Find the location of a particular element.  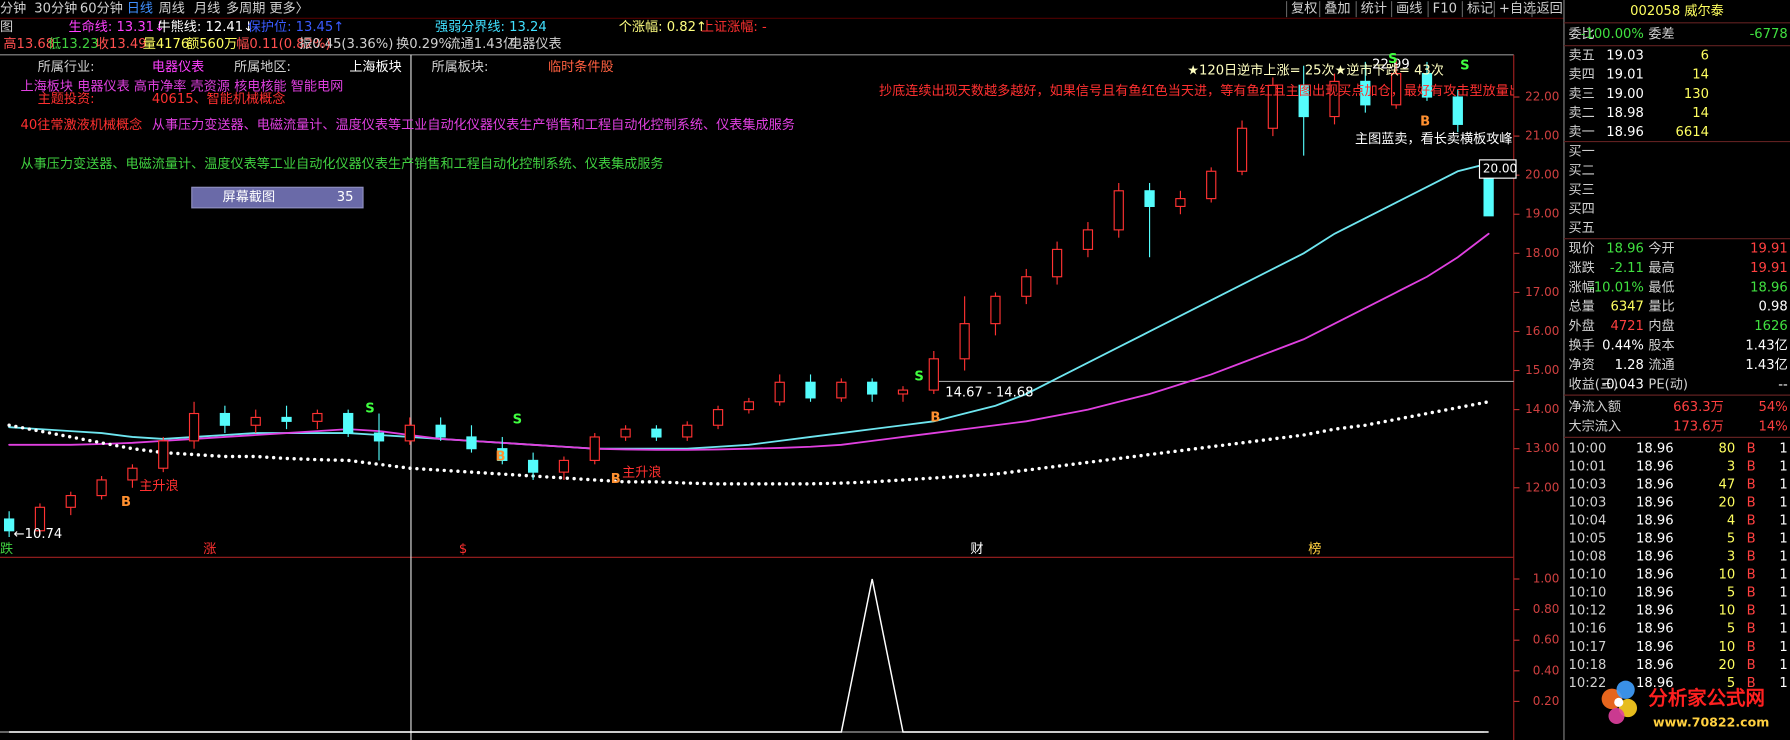

tick-volume: 10 is located at coordinates (1727, 575).